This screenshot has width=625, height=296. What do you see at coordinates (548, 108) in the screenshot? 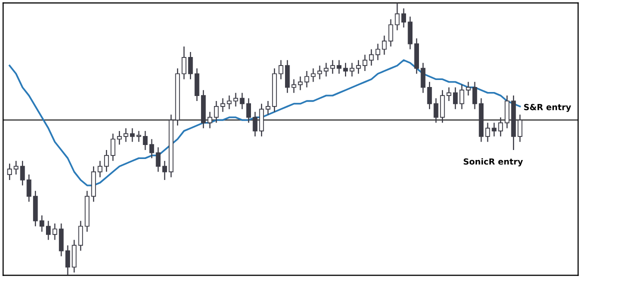
I see `text: S&R entry` at bounding box center [548, 108].